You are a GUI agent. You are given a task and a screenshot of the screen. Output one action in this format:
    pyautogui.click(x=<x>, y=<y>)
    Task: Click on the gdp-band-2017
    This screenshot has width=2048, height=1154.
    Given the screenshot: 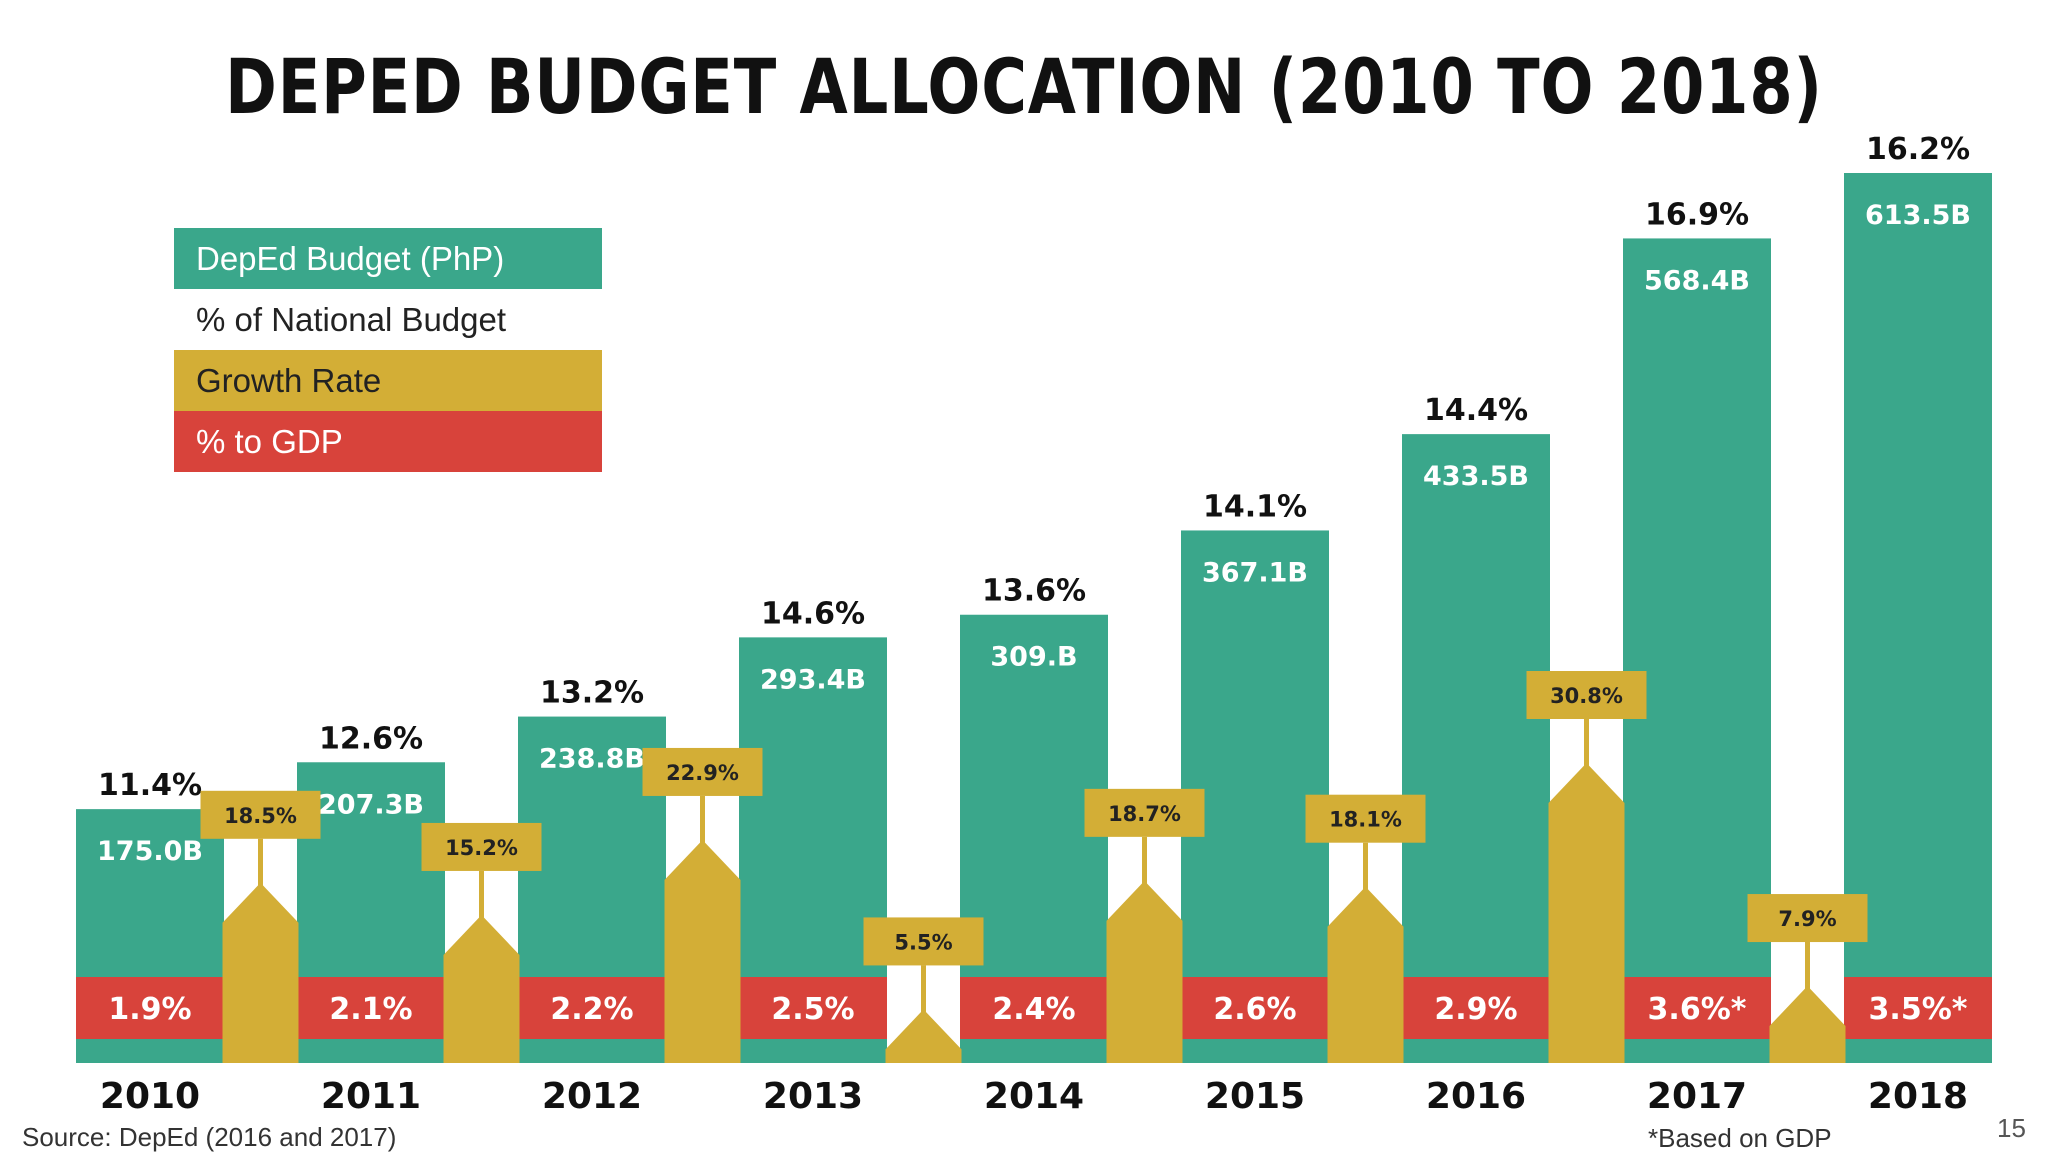 What is the action you would take?
    pyautogui.click(x=1697, y=1008)
    